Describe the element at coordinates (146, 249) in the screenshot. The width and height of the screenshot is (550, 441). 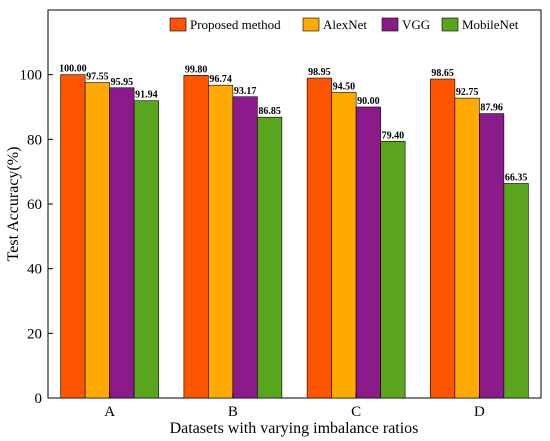
I see `bar-mobilenet-a` at that location.